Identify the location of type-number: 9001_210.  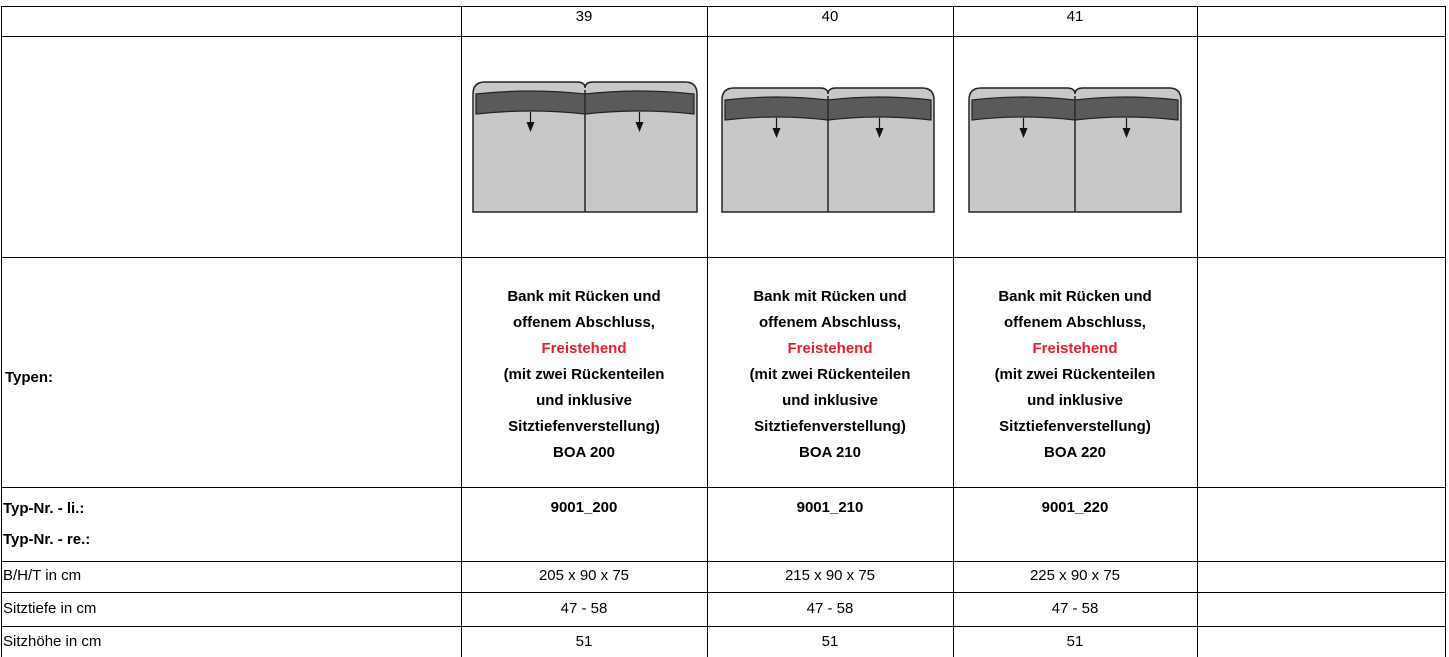
(830, 507).